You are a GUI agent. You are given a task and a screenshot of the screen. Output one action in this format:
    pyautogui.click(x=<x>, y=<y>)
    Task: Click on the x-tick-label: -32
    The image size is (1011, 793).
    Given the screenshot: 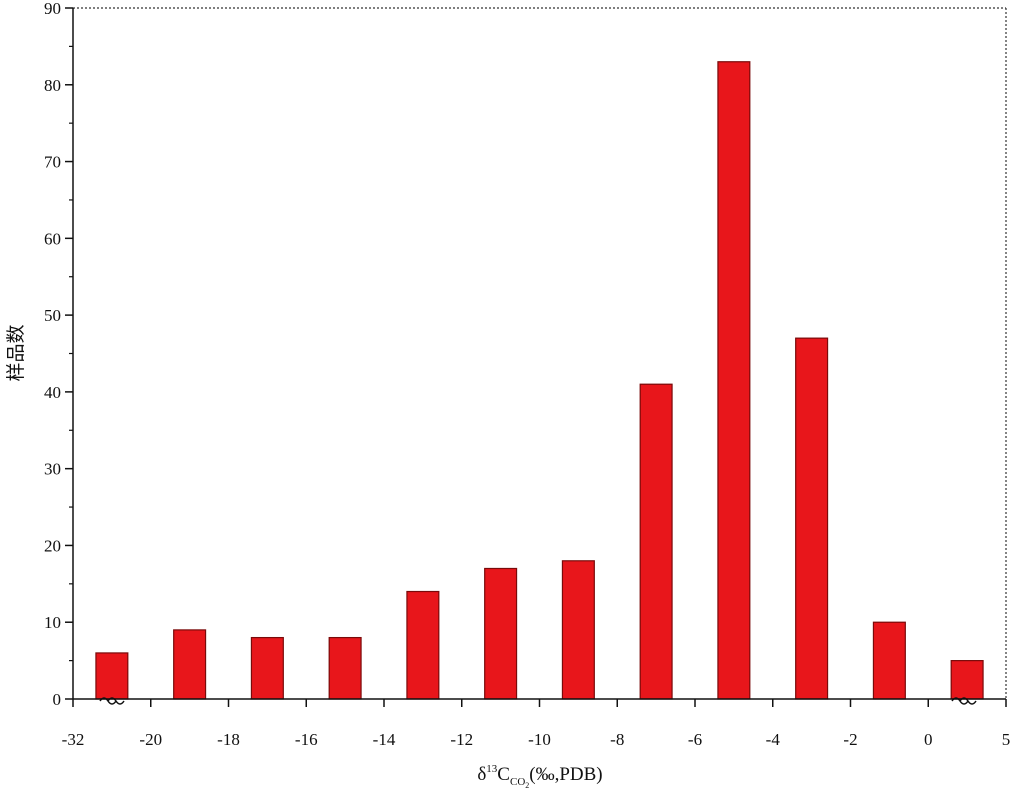 What is the action you would take?
    pyautogui.click(x=73, y=739)
    